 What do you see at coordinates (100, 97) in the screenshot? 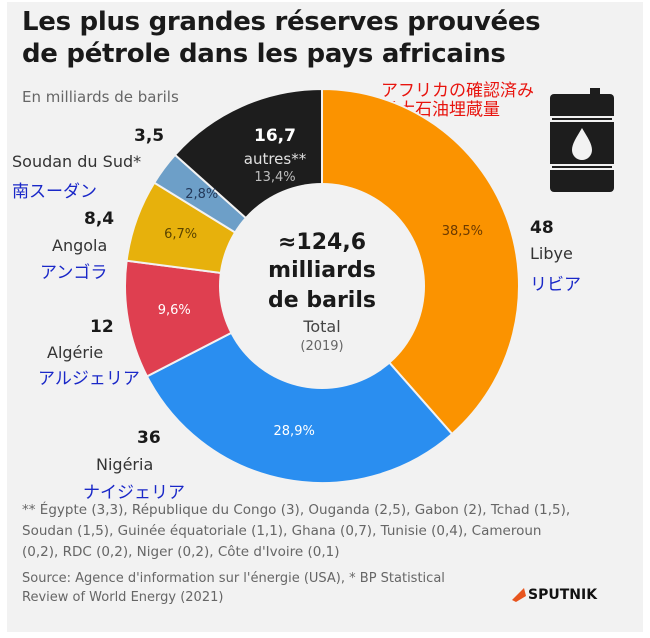
I see `chart-subtitle: En milliards de barils` at bounding box center [100, 97].